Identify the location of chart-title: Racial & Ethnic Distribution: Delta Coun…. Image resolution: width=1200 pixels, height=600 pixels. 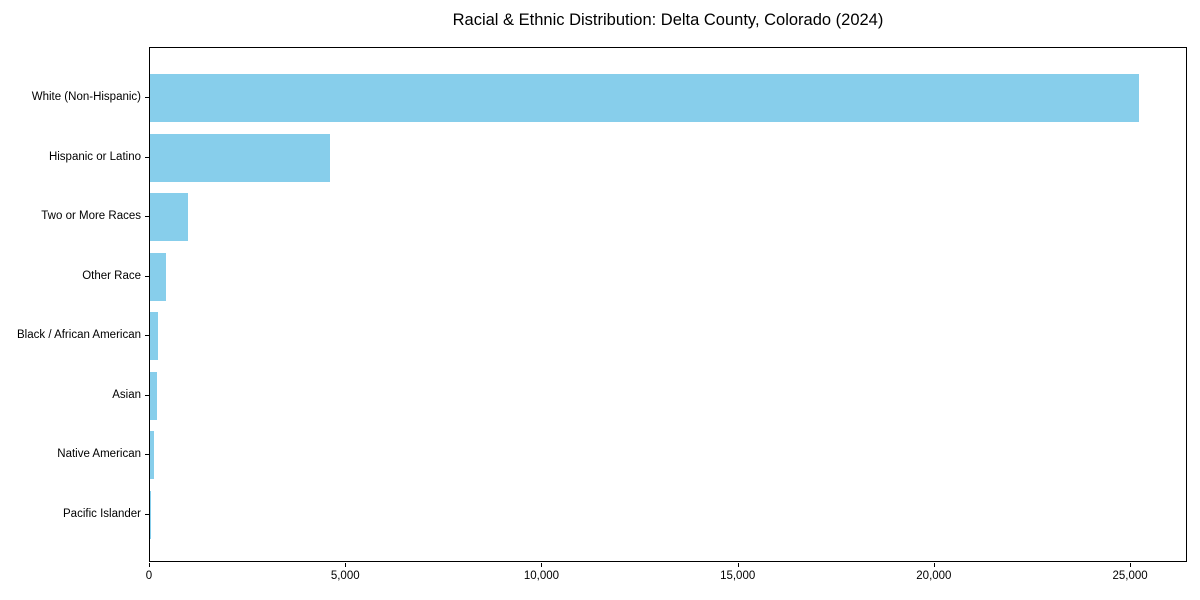
(668, 20).